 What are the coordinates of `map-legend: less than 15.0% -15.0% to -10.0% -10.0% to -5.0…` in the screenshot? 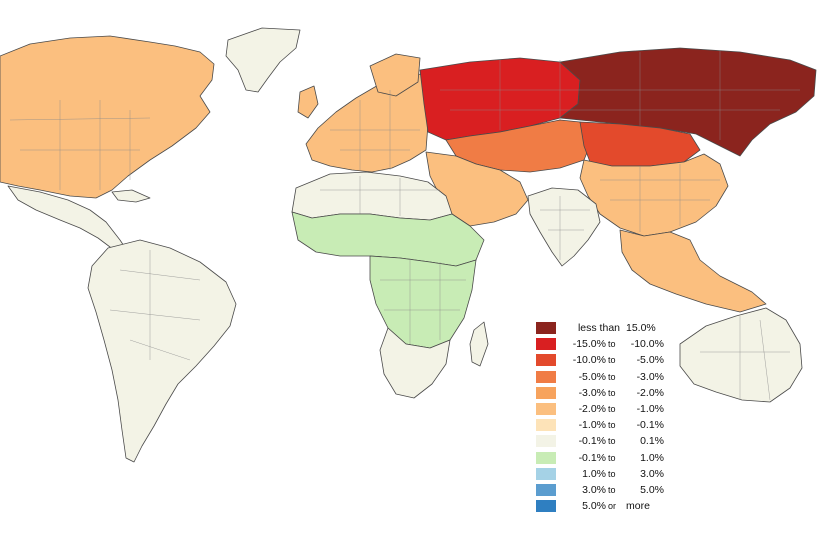 It's located at (611, 417).